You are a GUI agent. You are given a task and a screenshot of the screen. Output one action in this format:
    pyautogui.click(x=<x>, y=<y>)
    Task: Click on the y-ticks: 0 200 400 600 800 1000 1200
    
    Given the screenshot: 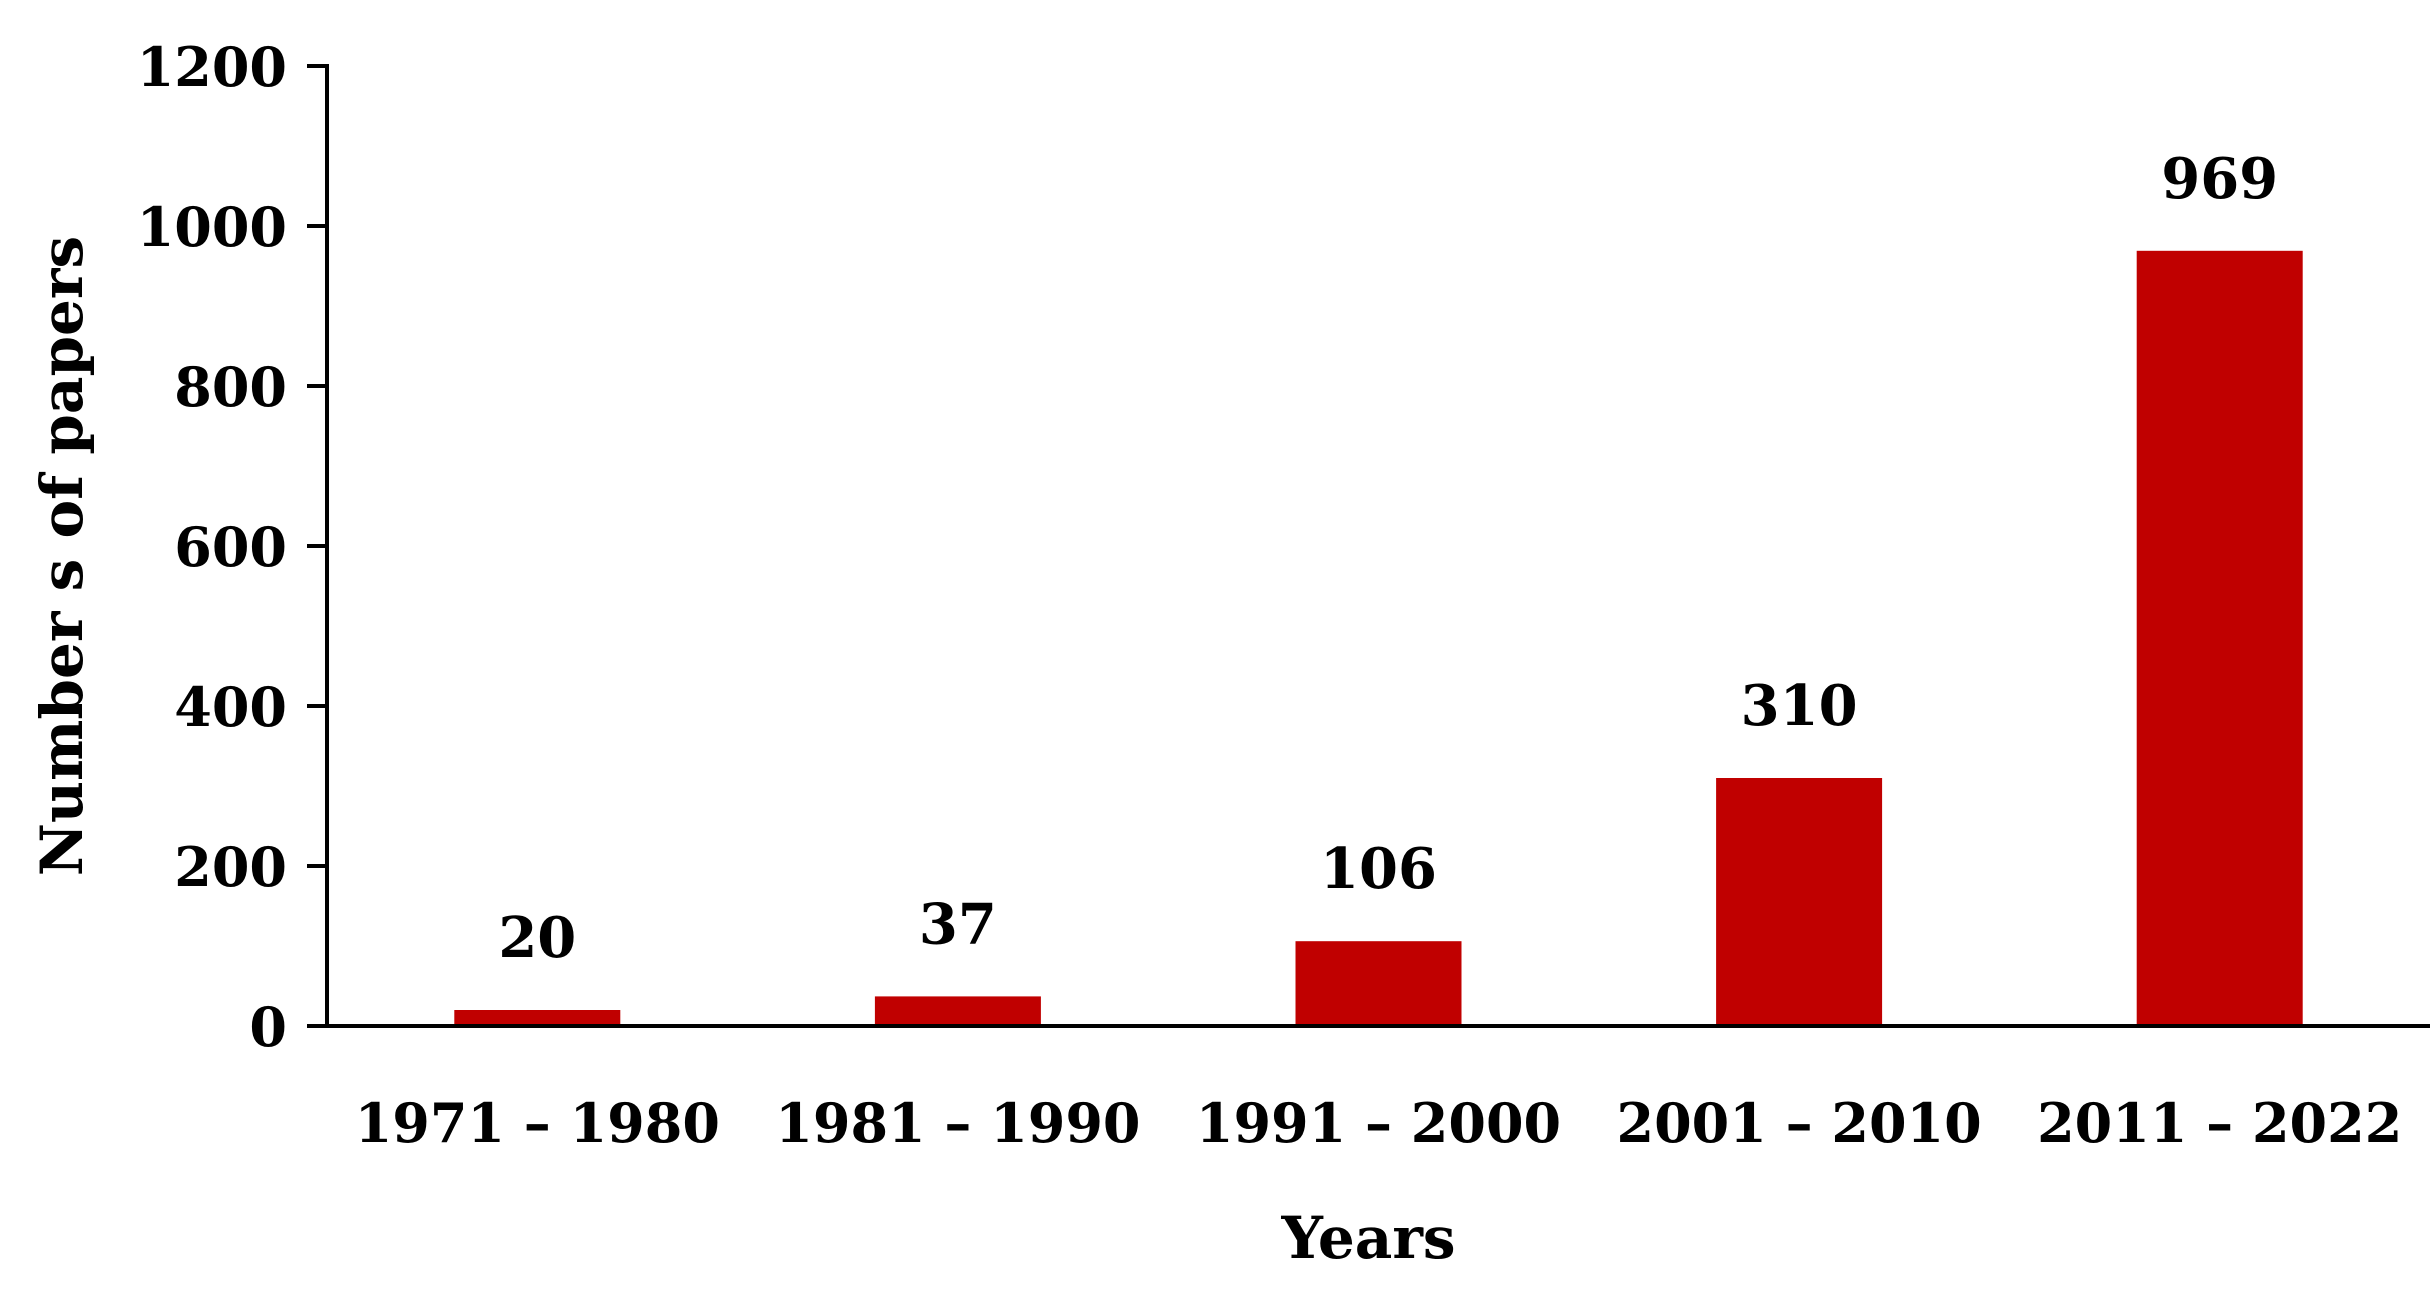 What is the action you would take?
    pyautogui.click(x=232, y=547)
    